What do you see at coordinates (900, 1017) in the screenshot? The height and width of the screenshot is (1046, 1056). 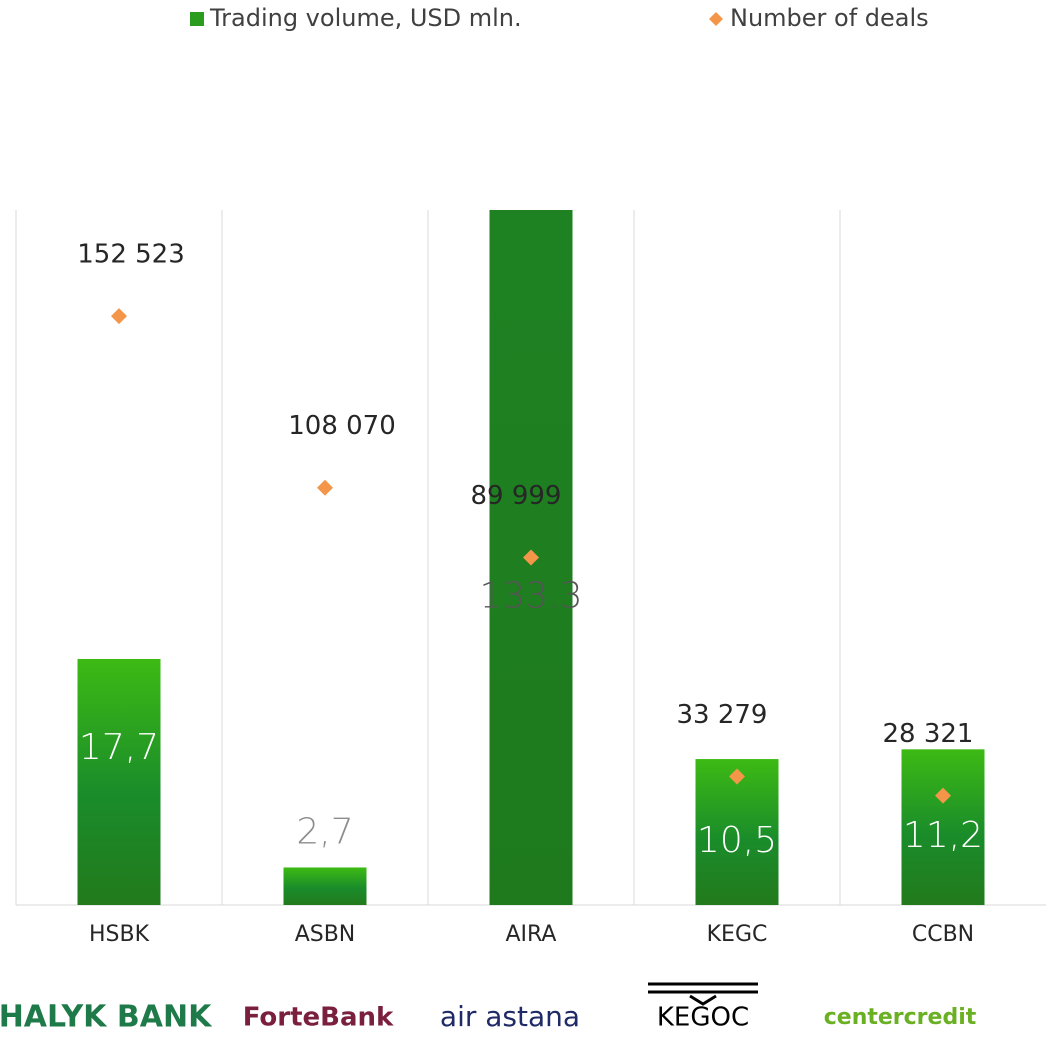 I see `logo: centercredit` at bounding box center [900, 1017].